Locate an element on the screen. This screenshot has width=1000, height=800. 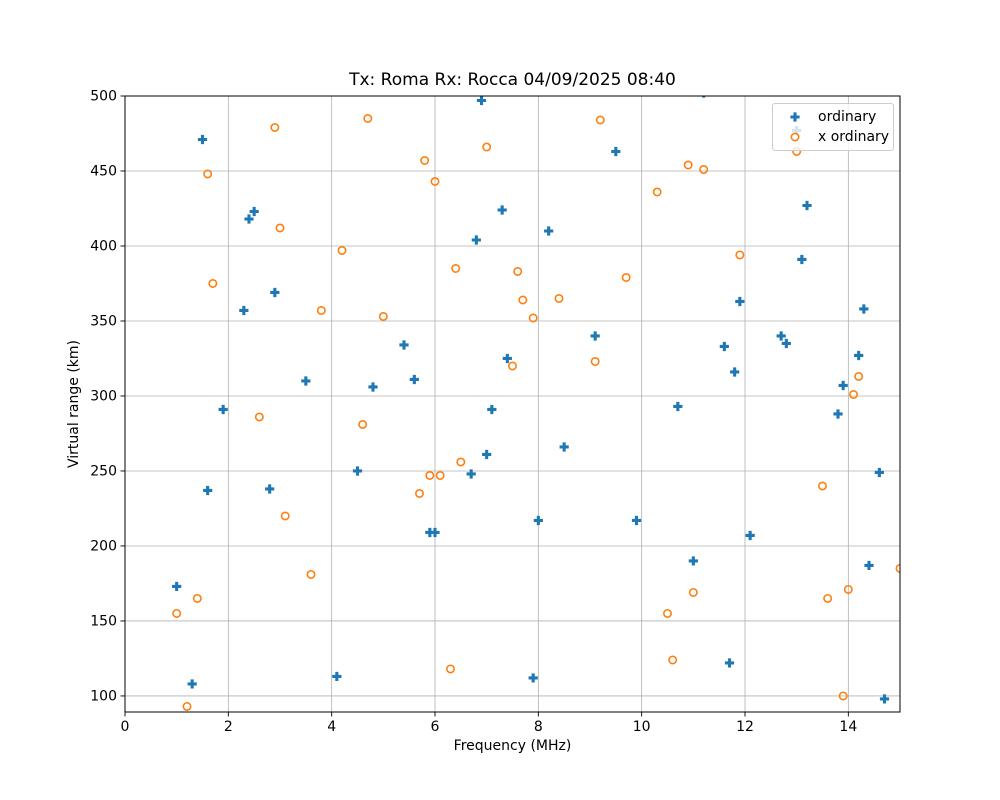
x-tick-label: 14 is located at coordinates (848, 727).